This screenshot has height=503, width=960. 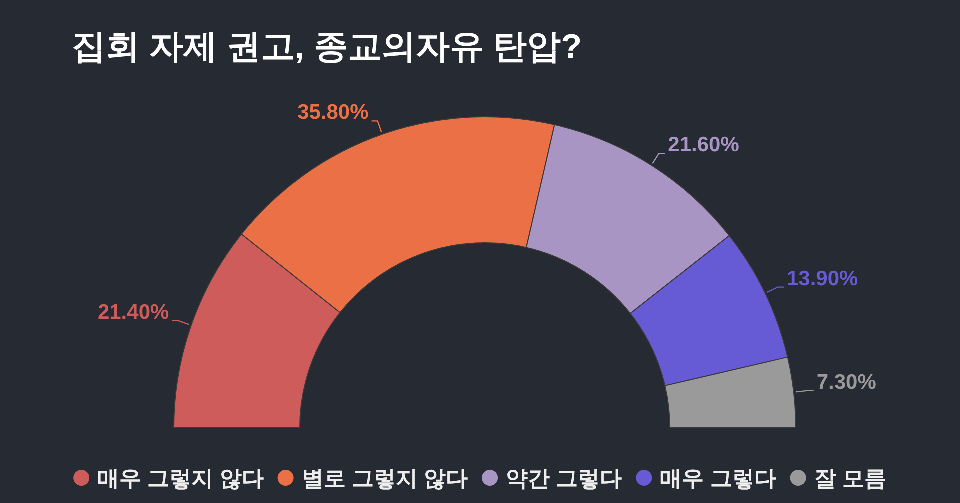 I want to click on legend-label: 매우 그렇지 않다, so click(x=181, y=478).